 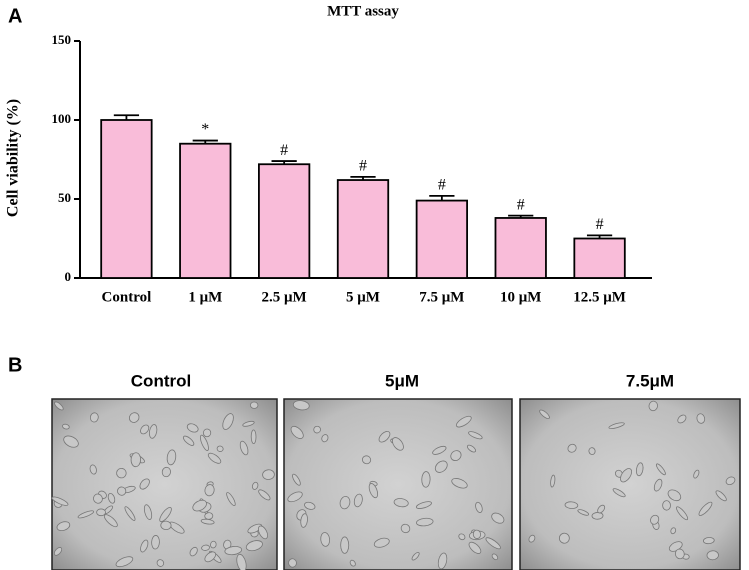 I want to click on y-tick-label: 150, so click(x=62, y=39).